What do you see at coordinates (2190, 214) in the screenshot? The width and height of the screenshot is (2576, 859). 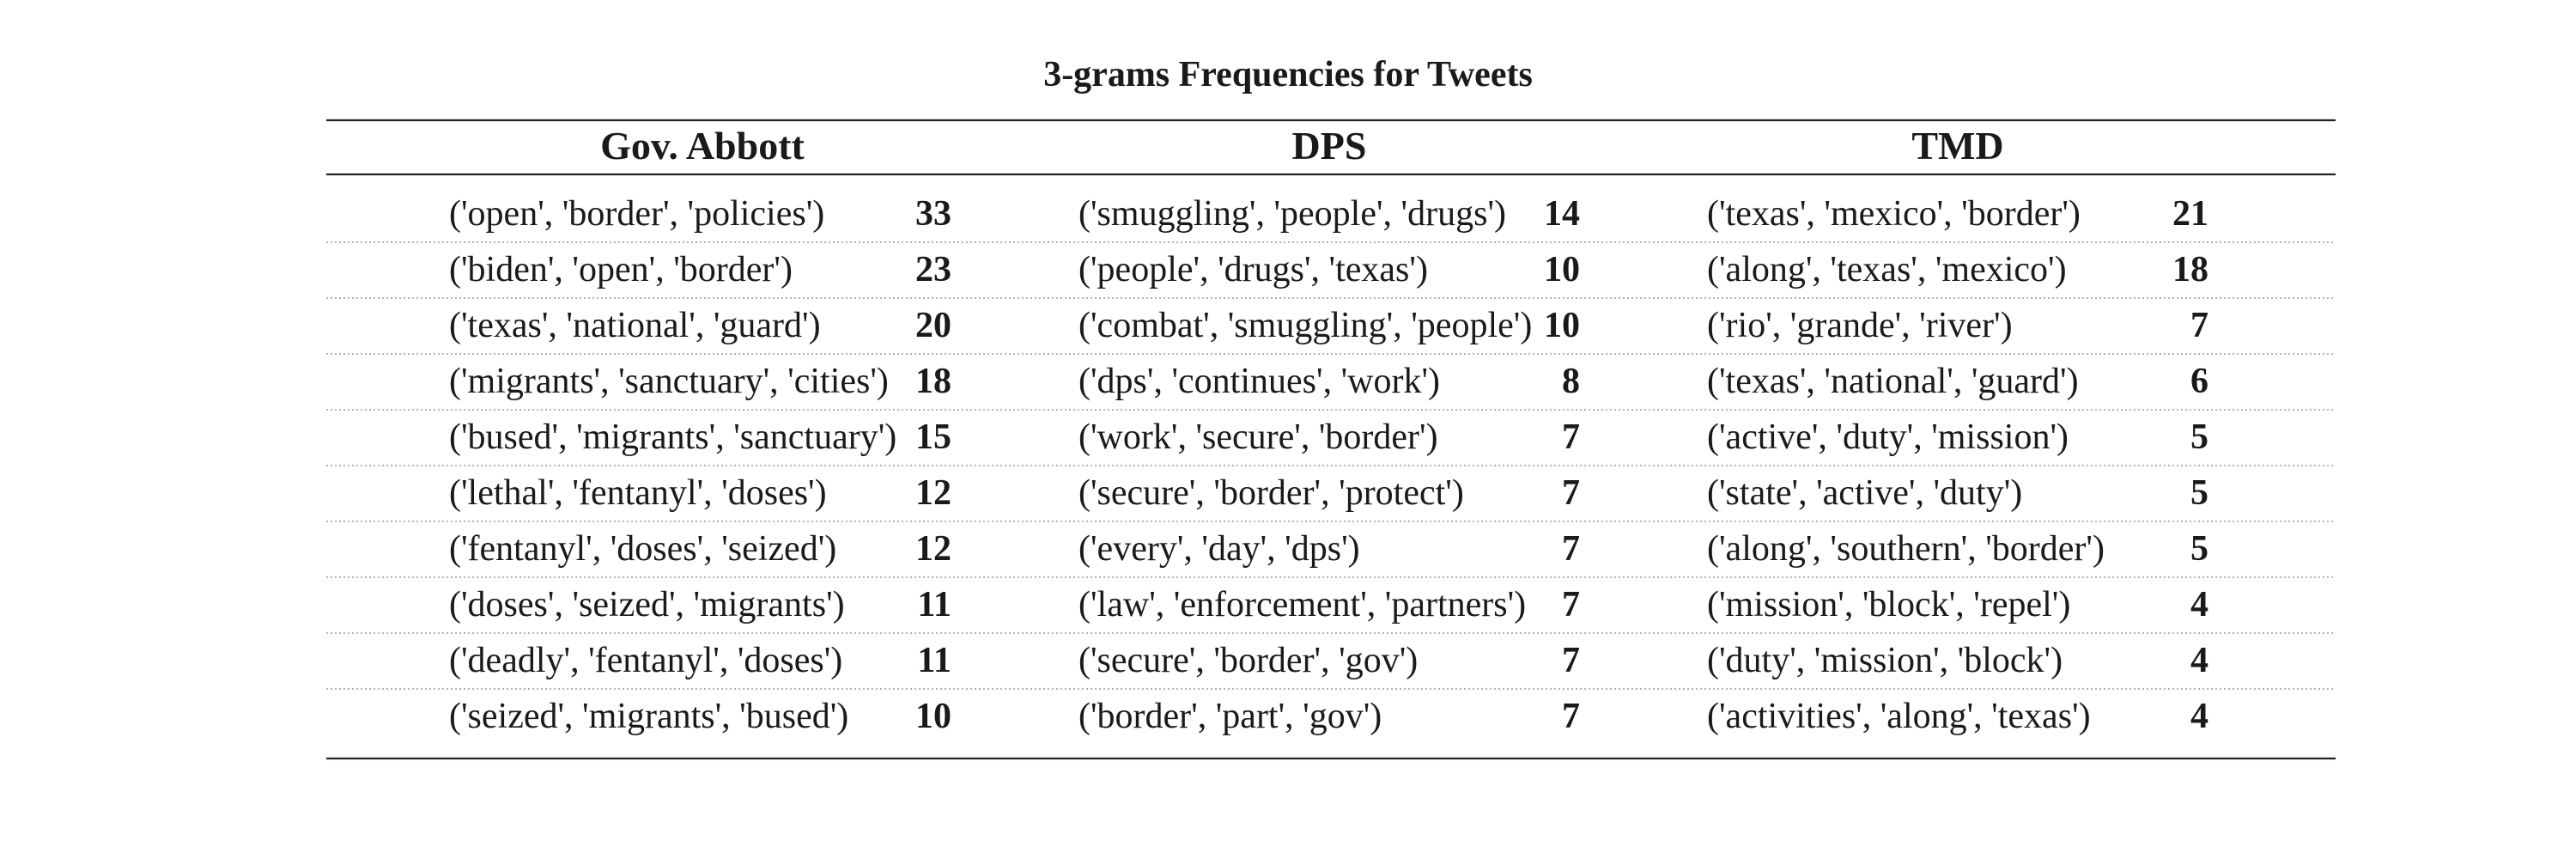 I see `ngram-count: 21` at bounding box center [2190, 214].